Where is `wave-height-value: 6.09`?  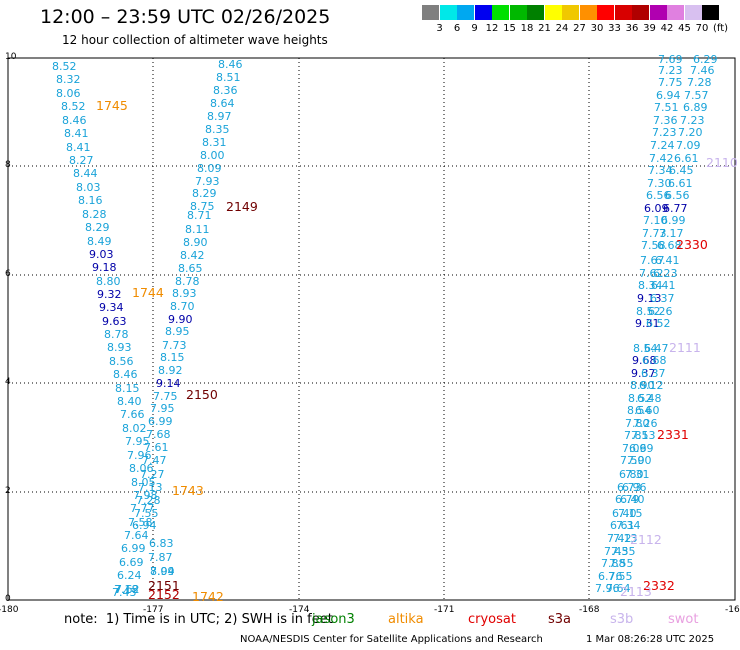 wave-height-value: 6.09 is located at coordinates (656, 208).